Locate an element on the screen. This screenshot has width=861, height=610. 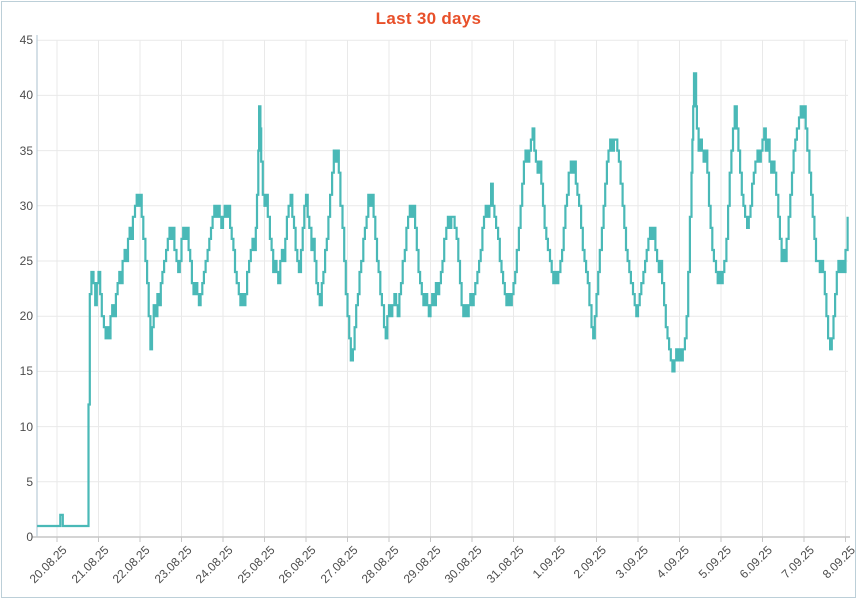
y-tick-label: 45 is located at coordinates (26, 40).